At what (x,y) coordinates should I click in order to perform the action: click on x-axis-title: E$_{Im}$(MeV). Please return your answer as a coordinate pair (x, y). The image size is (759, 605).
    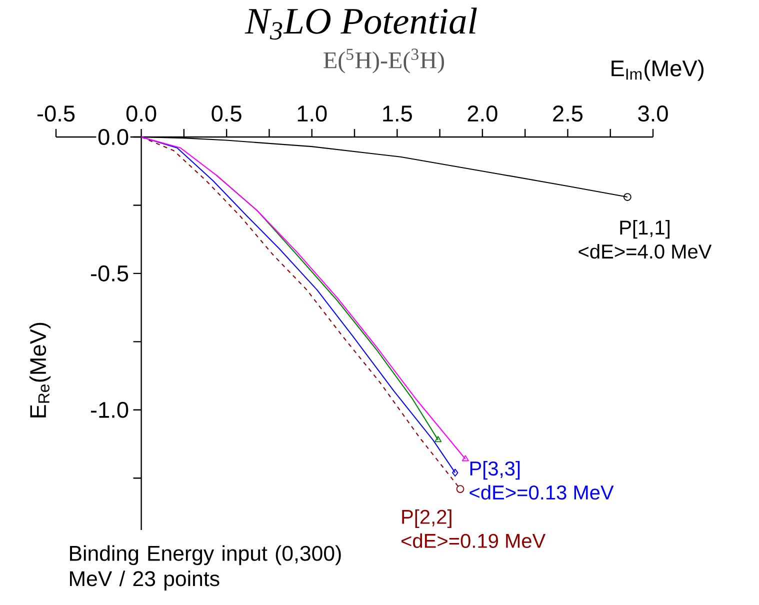
    Looking at the image, I should click on (658, 70).